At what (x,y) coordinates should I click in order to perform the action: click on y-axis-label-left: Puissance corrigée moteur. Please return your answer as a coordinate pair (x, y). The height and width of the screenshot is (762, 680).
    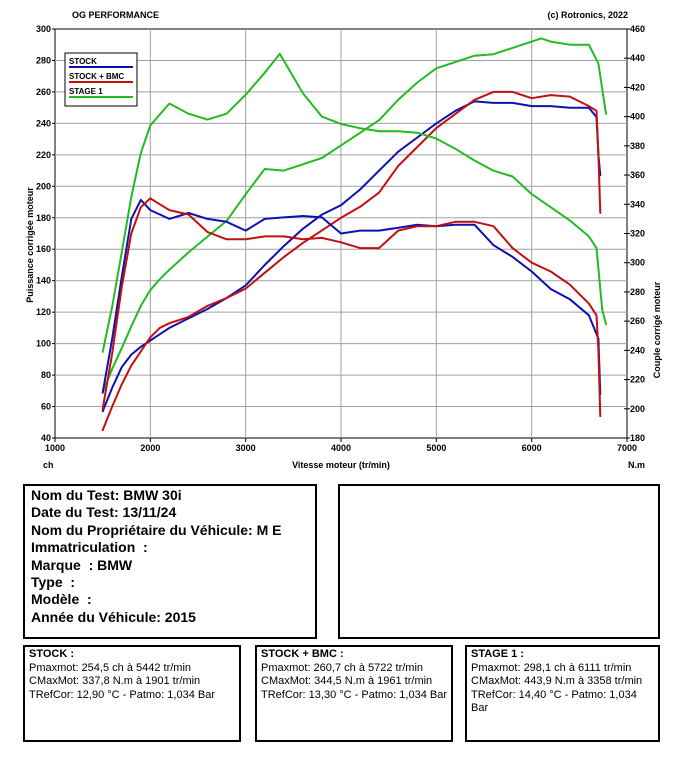
    Looking at the image, I should click on (30, 245).